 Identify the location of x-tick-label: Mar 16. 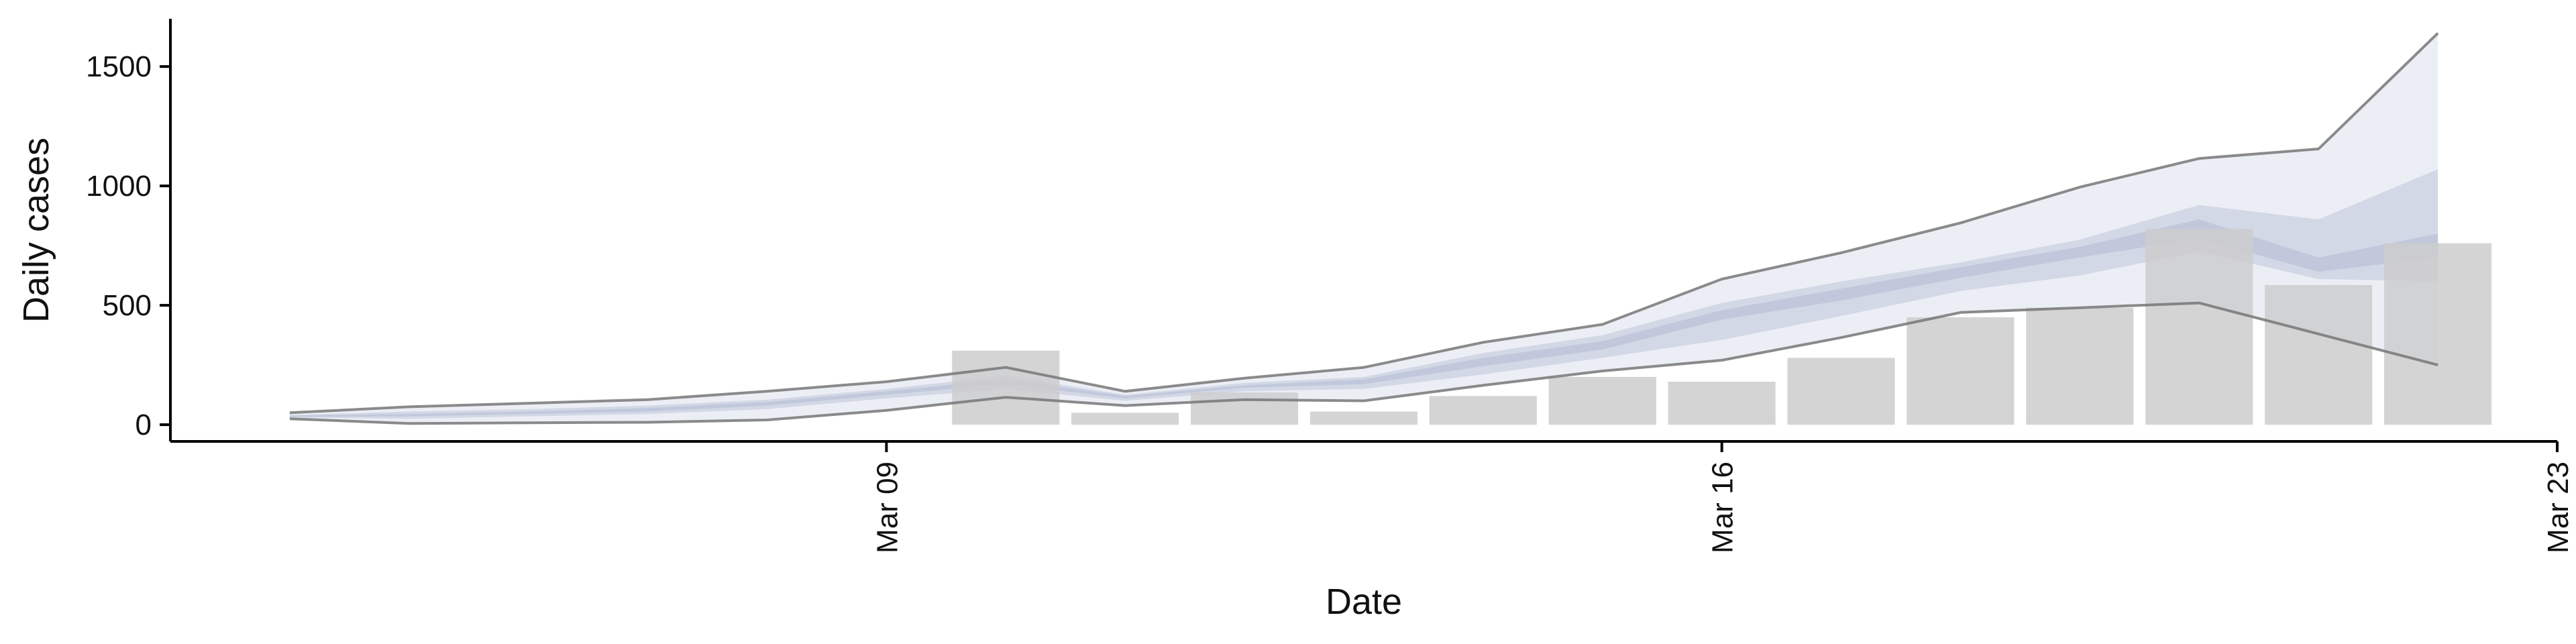
(1723, 507).